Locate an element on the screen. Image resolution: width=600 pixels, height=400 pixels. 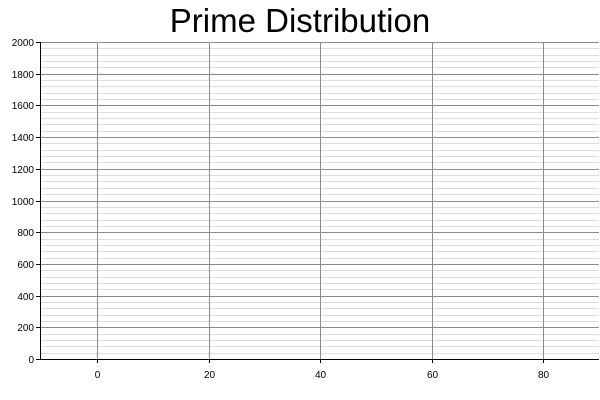
y-tick-label: 1000 is located at coordinates (23, 202).